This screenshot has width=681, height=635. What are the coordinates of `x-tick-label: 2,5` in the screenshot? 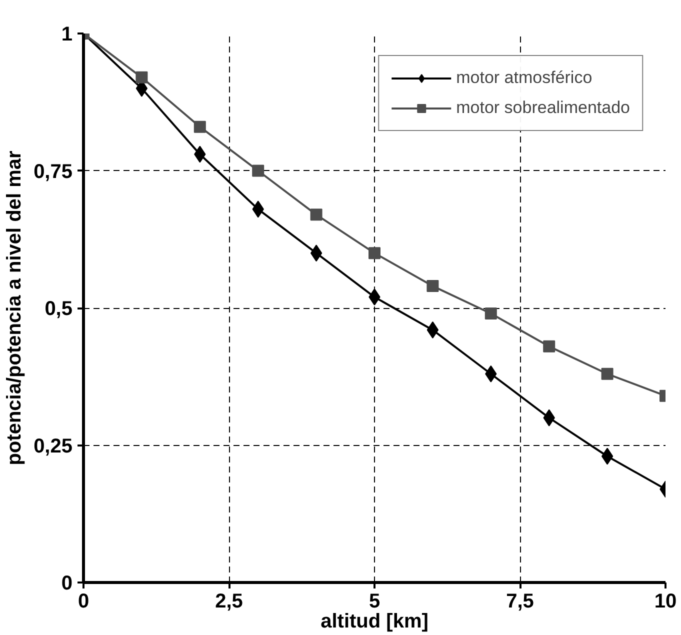 It's located at (229, 601).